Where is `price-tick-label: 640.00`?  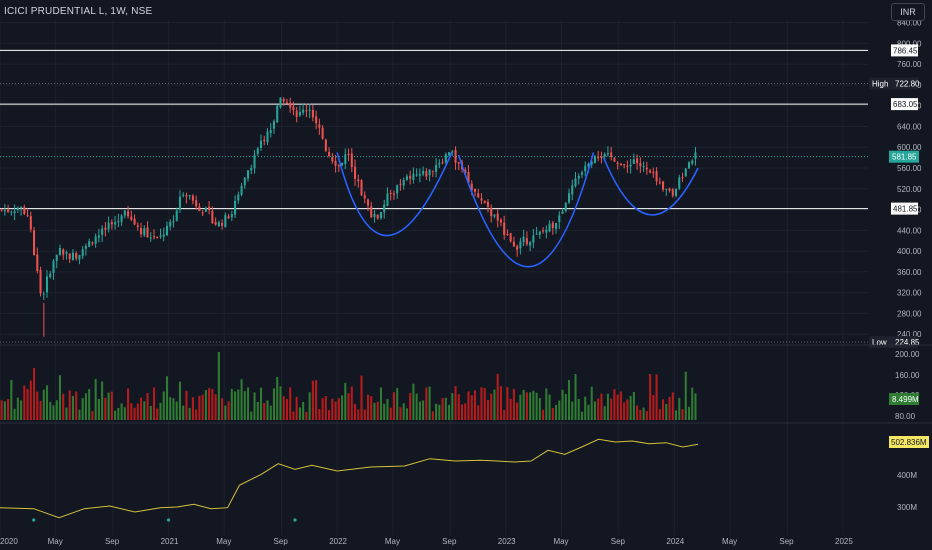 price-tick-label: 640.00 is located at coordinates (909, 126).